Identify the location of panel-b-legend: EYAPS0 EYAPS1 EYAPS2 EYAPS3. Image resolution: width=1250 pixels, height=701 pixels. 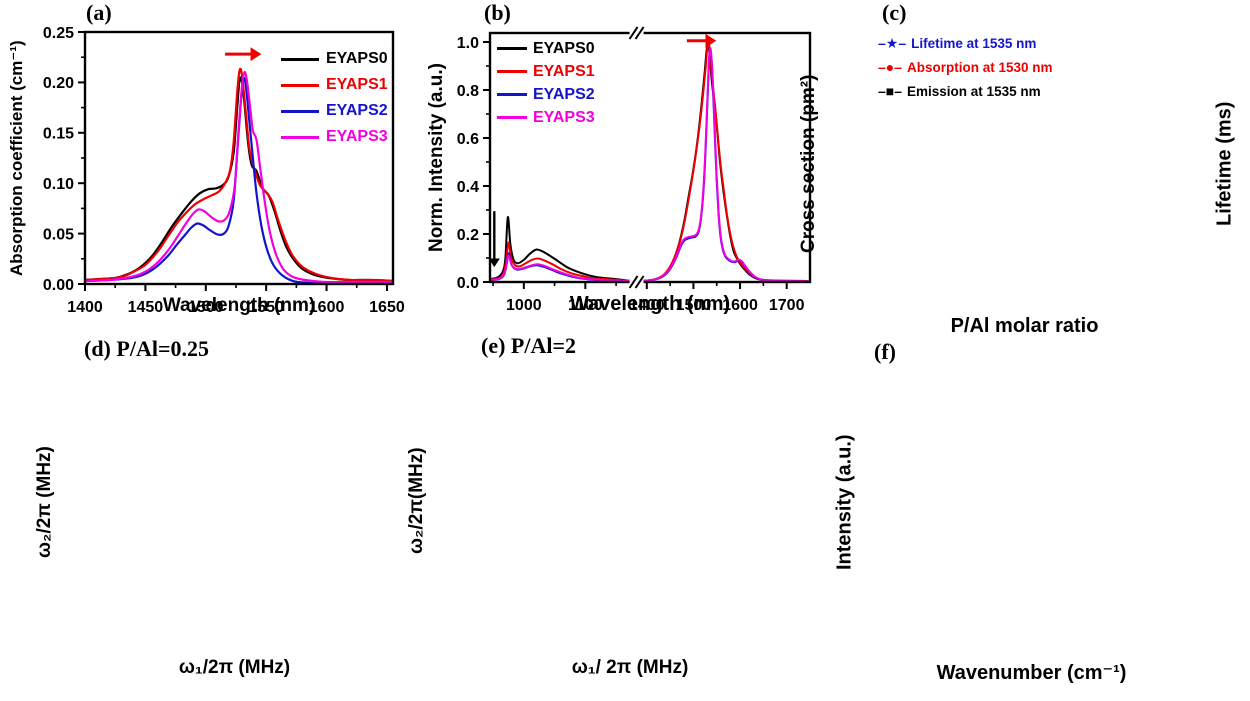
(546, 83).